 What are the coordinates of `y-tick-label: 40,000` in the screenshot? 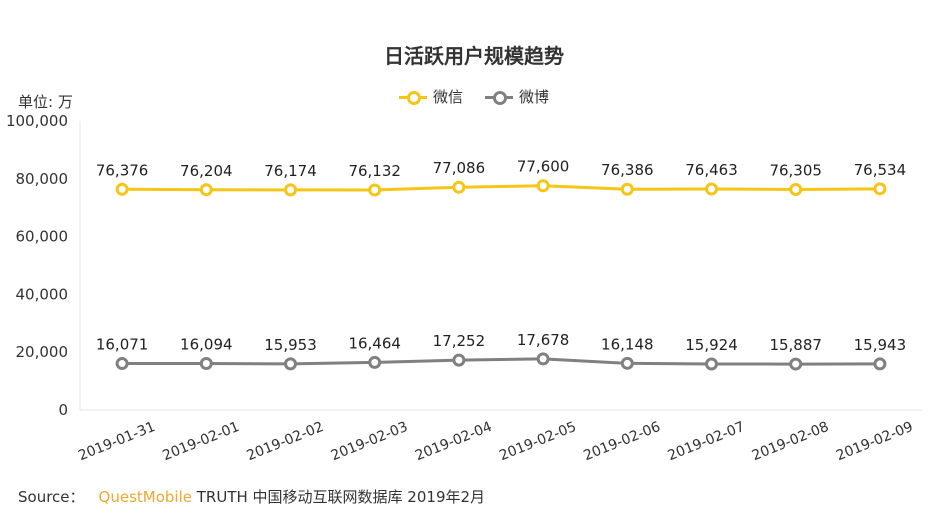 It's located at (42, 294).